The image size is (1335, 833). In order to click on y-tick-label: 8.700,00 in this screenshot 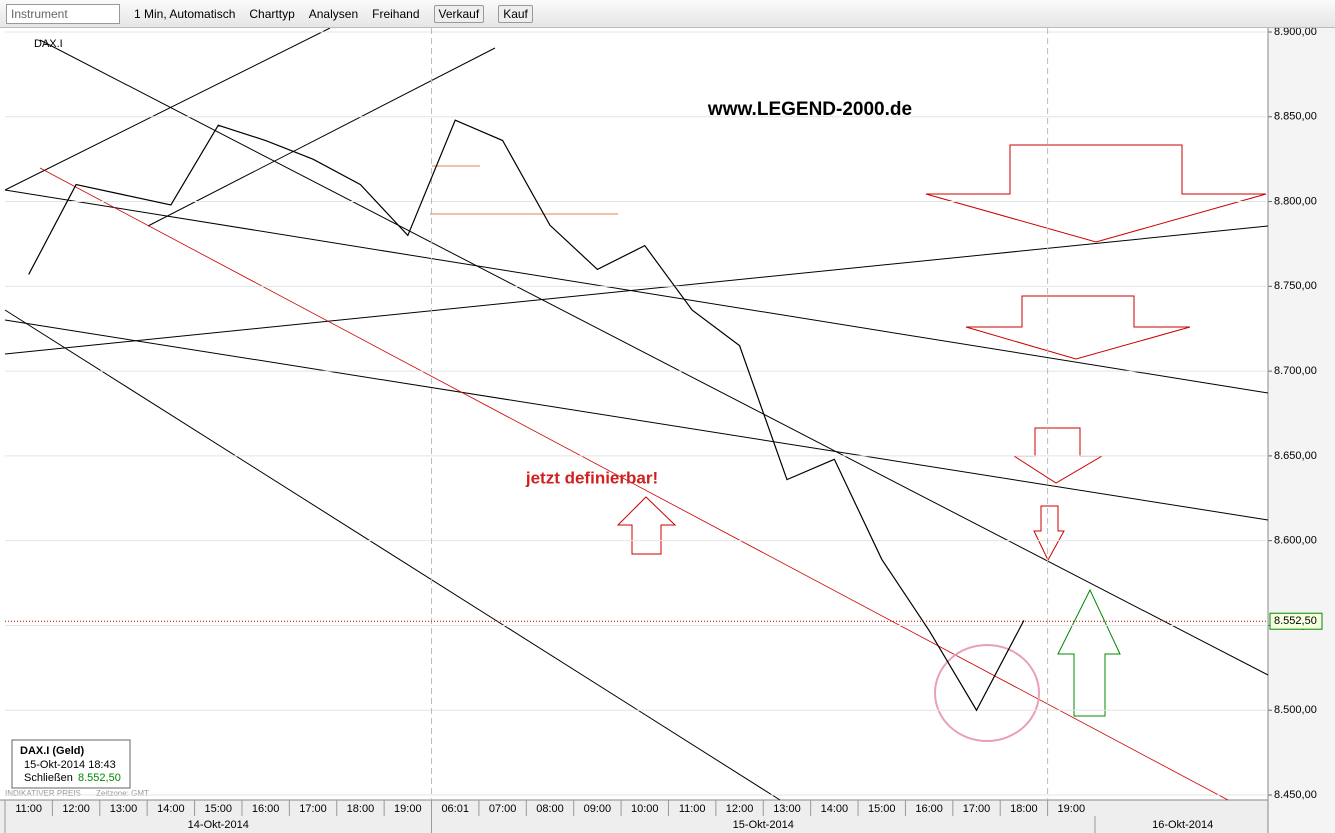, I will do `click(1295, 371)`.